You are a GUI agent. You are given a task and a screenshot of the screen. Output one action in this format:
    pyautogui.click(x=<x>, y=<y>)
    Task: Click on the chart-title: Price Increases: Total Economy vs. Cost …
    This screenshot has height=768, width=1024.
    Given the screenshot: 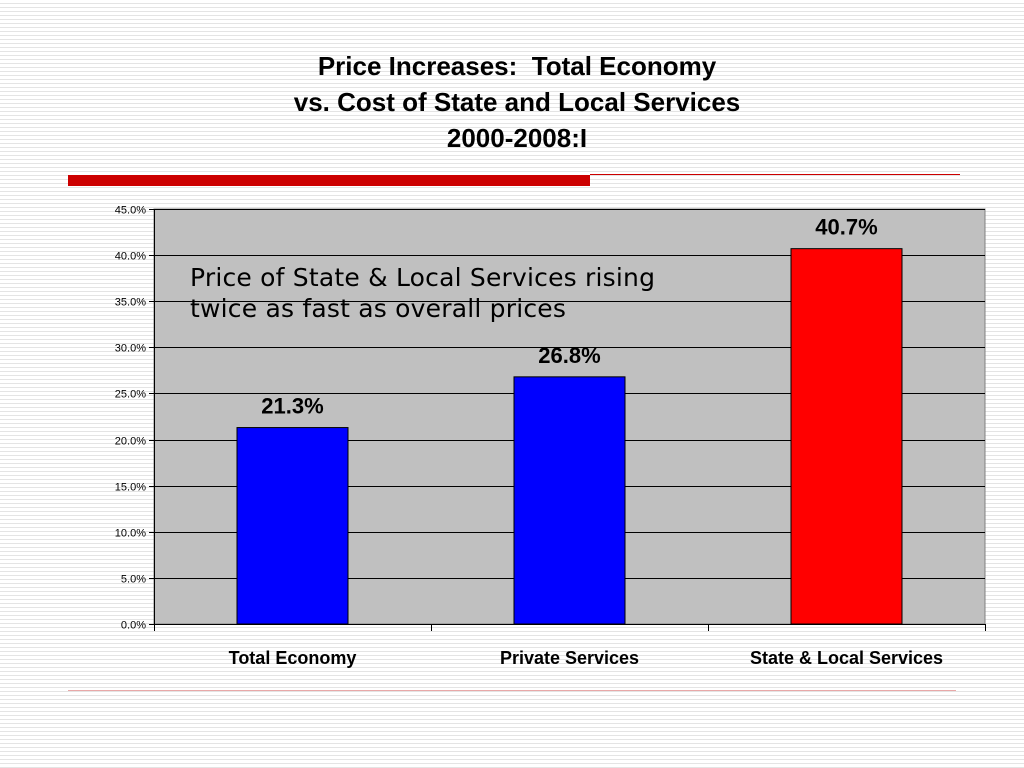 What is the action you would take?
    pyautogui.click(x=517, y=102)
    